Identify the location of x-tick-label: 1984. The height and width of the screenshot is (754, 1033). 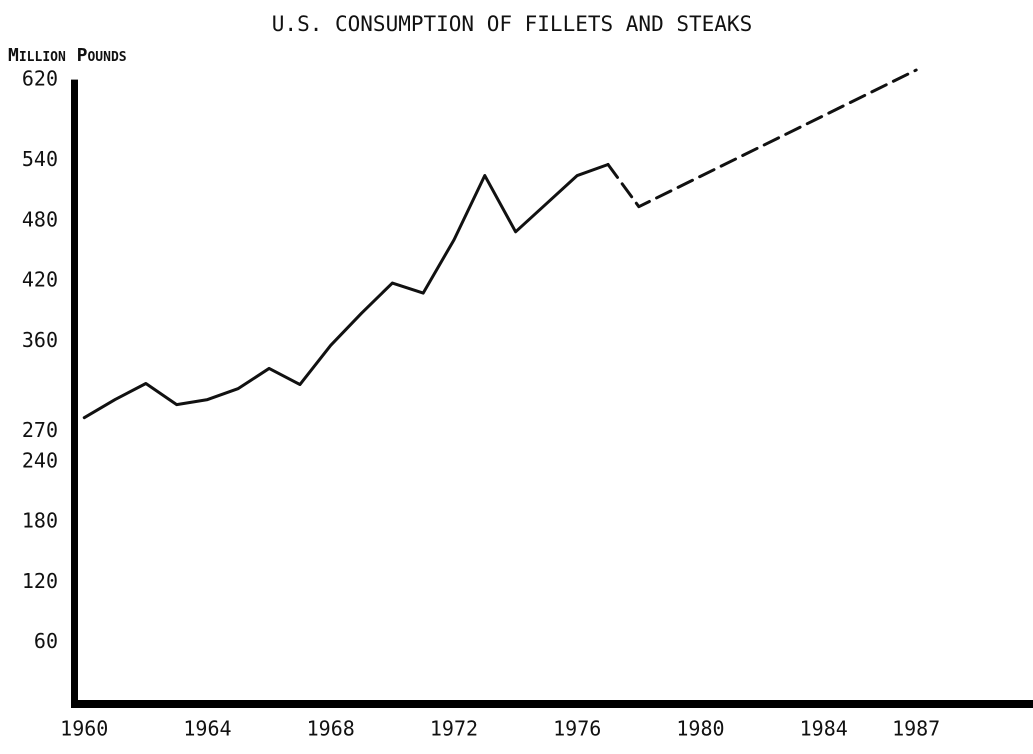
(824, 729).